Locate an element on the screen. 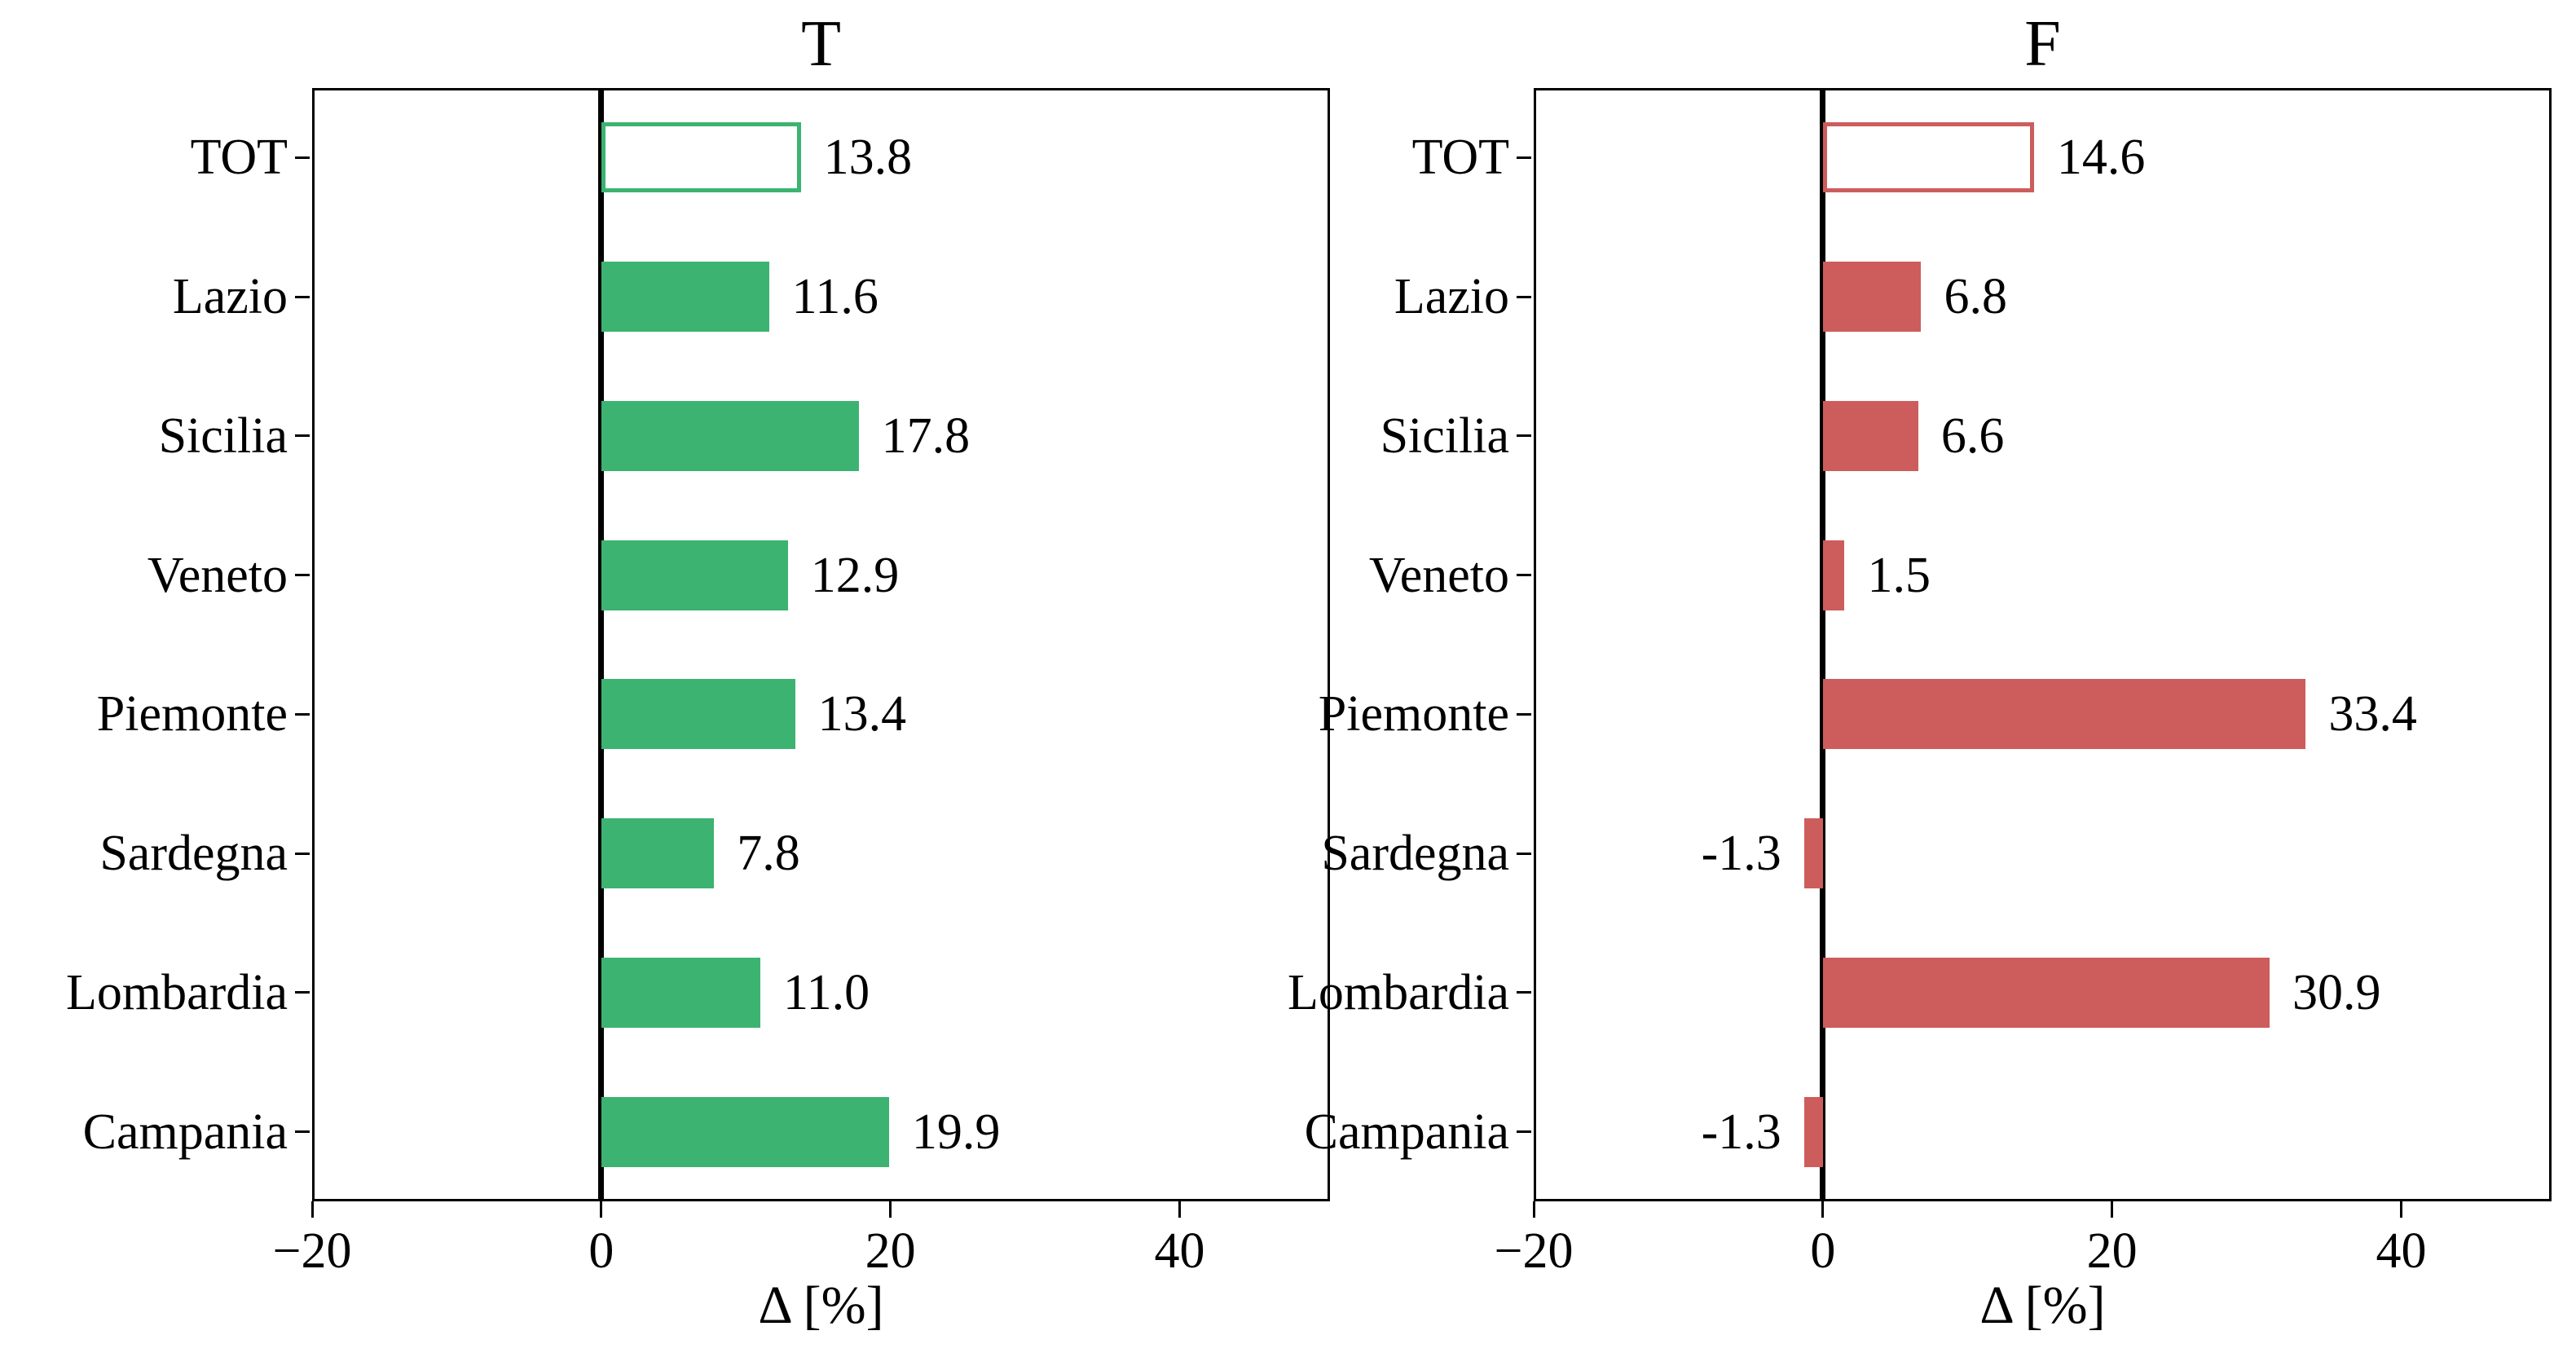 The height and width of the screenshot is (1366, 2576). value-label-sardegna: 7.8 is located at coordinates (768, 854).